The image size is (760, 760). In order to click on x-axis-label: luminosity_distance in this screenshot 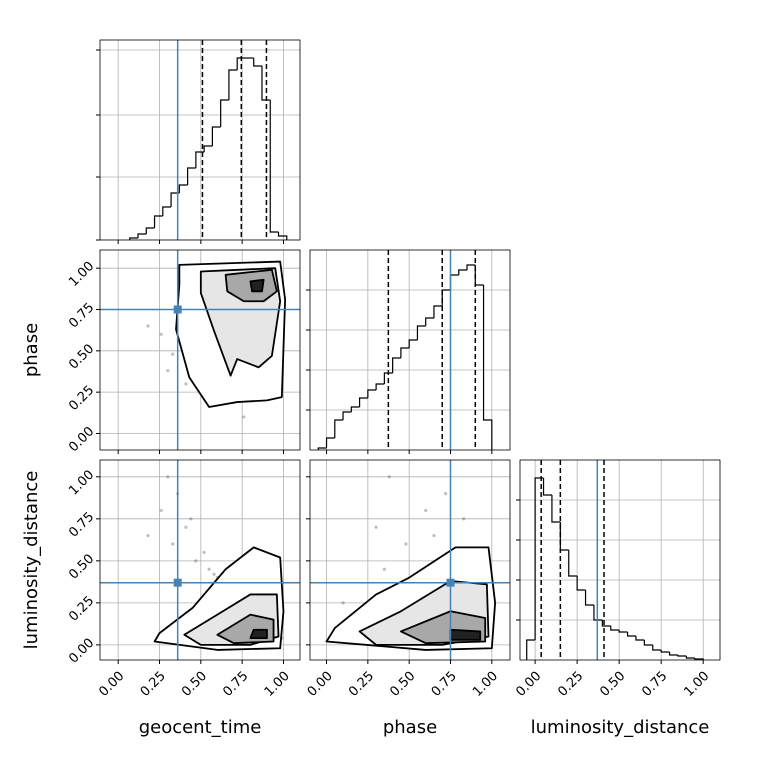, I will do `click(620, 727)`.